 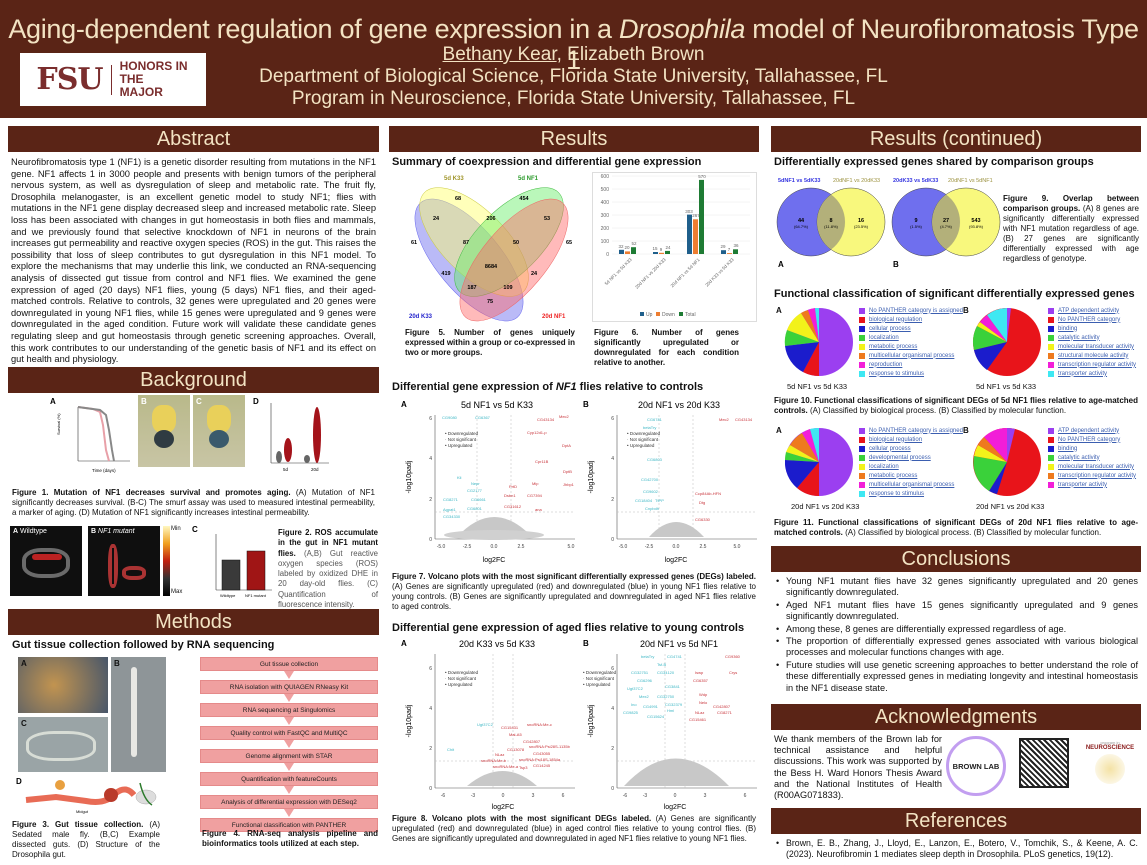 What do you see at coordinates (176, 529) in the screenshot?
I see `scale-min-label: Min` at bounding box center [176, 529].